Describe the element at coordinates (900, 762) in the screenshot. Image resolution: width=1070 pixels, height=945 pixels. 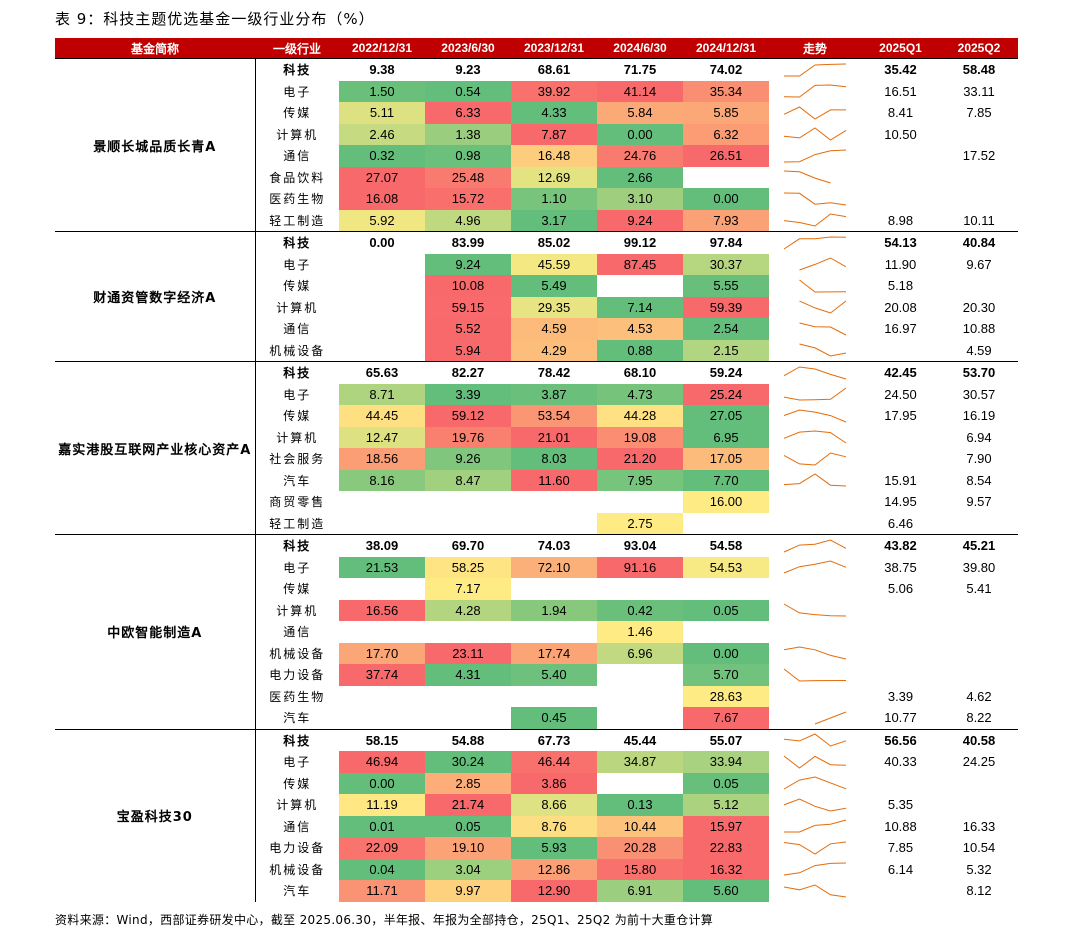
I see `q1-value: 40.33` at that location.